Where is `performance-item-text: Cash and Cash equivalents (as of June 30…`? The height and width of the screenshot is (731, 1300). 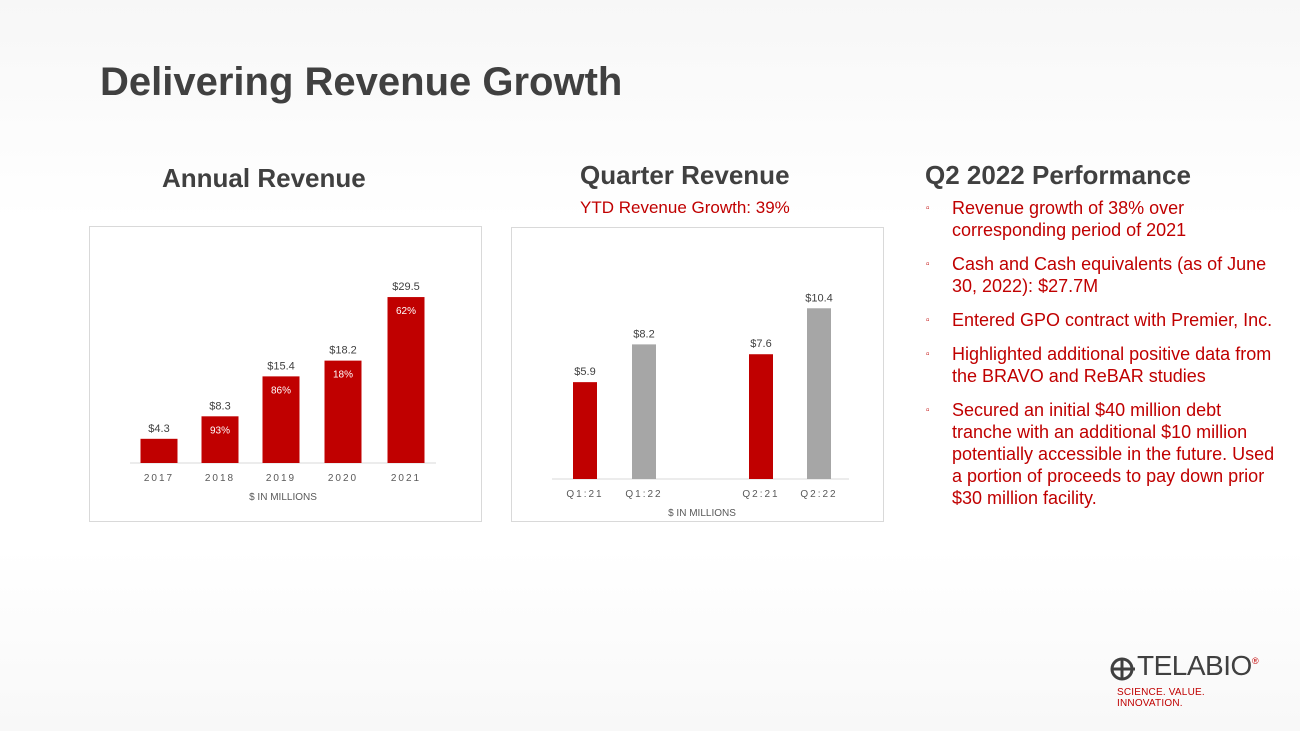 performance-item-text: Cash and Cash equivalents (as of June 30… is located at coordinates (1109, 275).